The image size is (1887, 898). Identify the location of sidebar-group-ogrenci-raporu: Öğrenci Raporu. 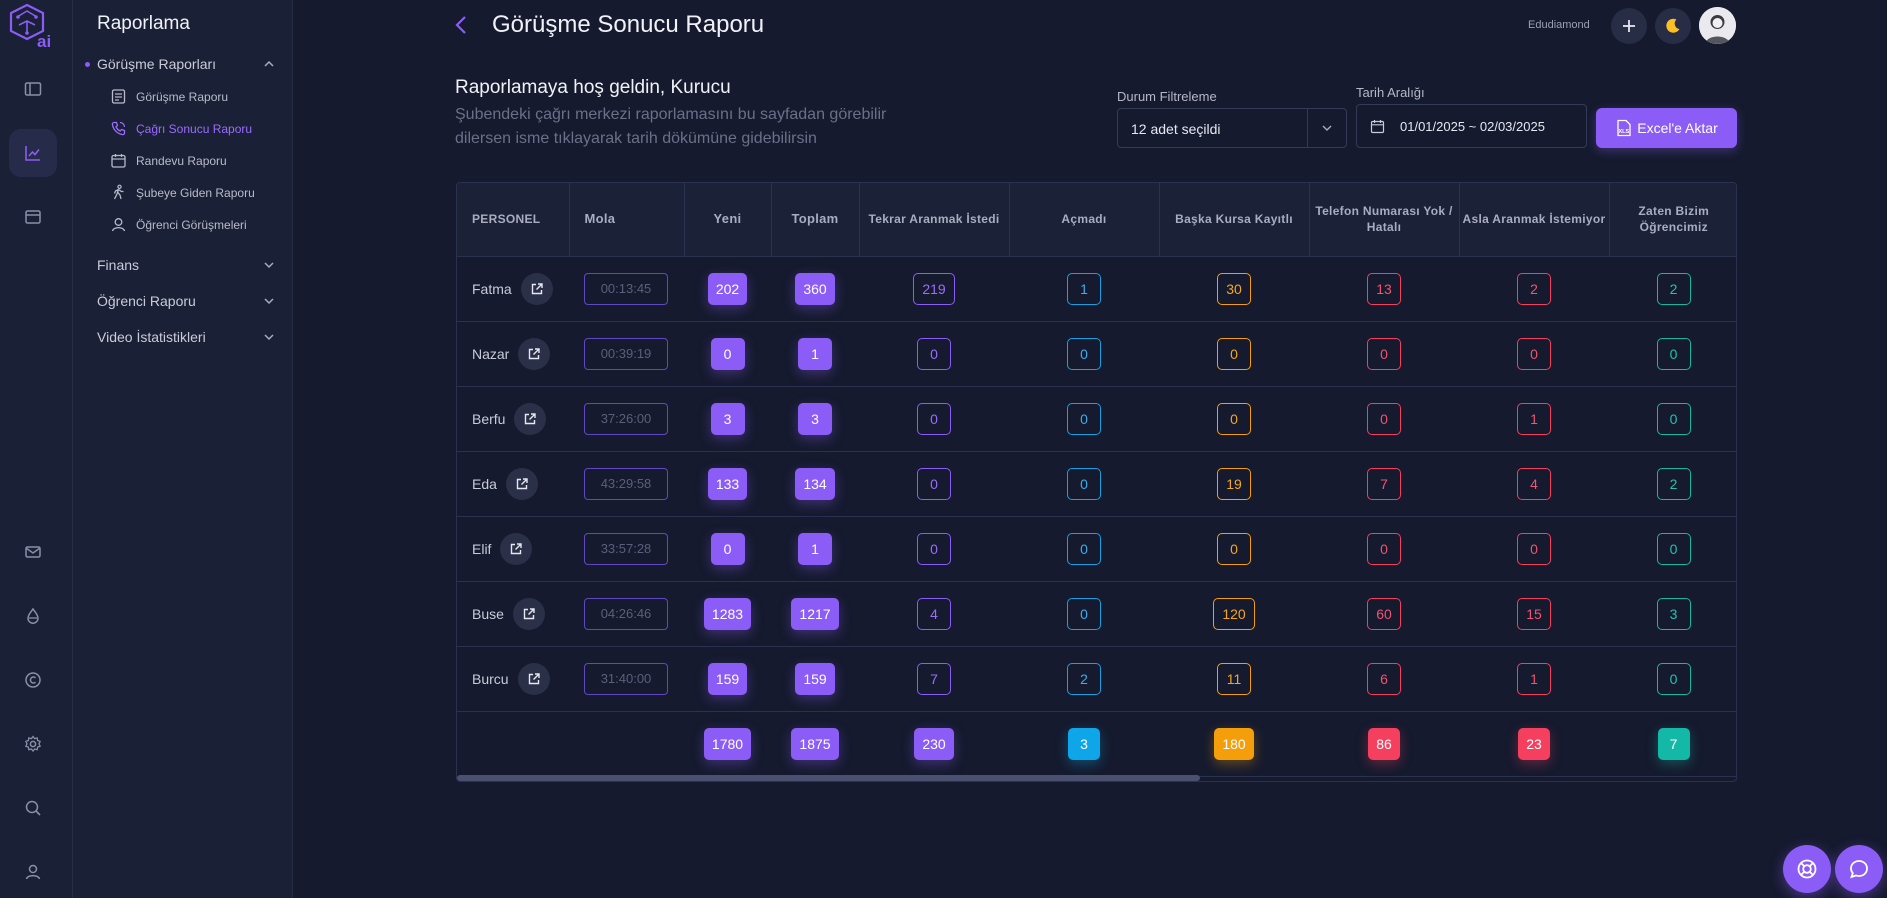
(186, 301).